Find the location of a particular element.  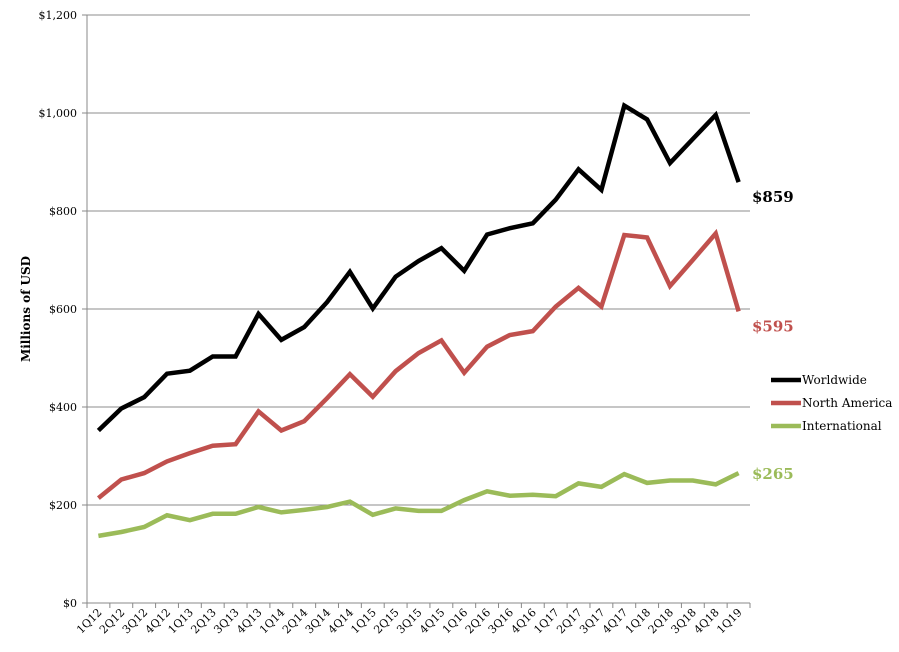

x-tick-label: 1Q12 is located at coordinates (89, 621).